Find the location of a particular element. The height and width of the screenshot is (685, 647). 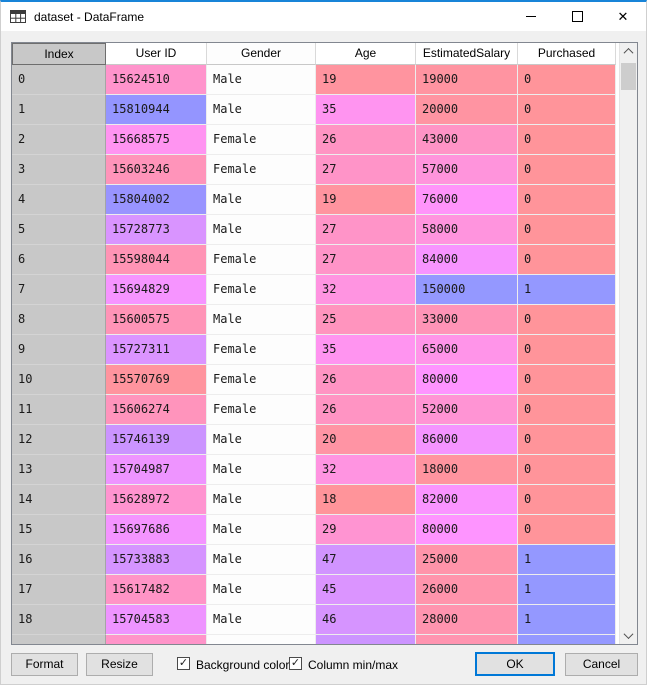

cell-salary: 58000 is located at coordinates (467, 230).